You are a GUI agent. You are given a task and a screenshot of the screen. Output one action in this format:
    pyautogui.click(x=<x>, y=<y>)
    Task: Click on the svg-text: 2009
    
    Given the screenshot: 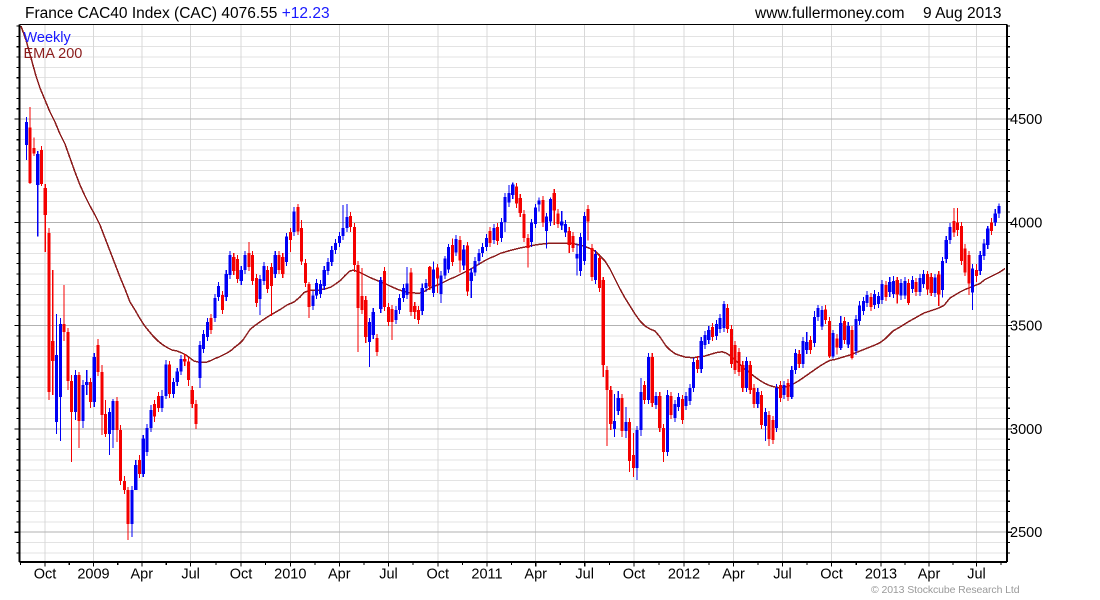 What is the action you would take?
    pyautogui.click(x=93, y=575)
    